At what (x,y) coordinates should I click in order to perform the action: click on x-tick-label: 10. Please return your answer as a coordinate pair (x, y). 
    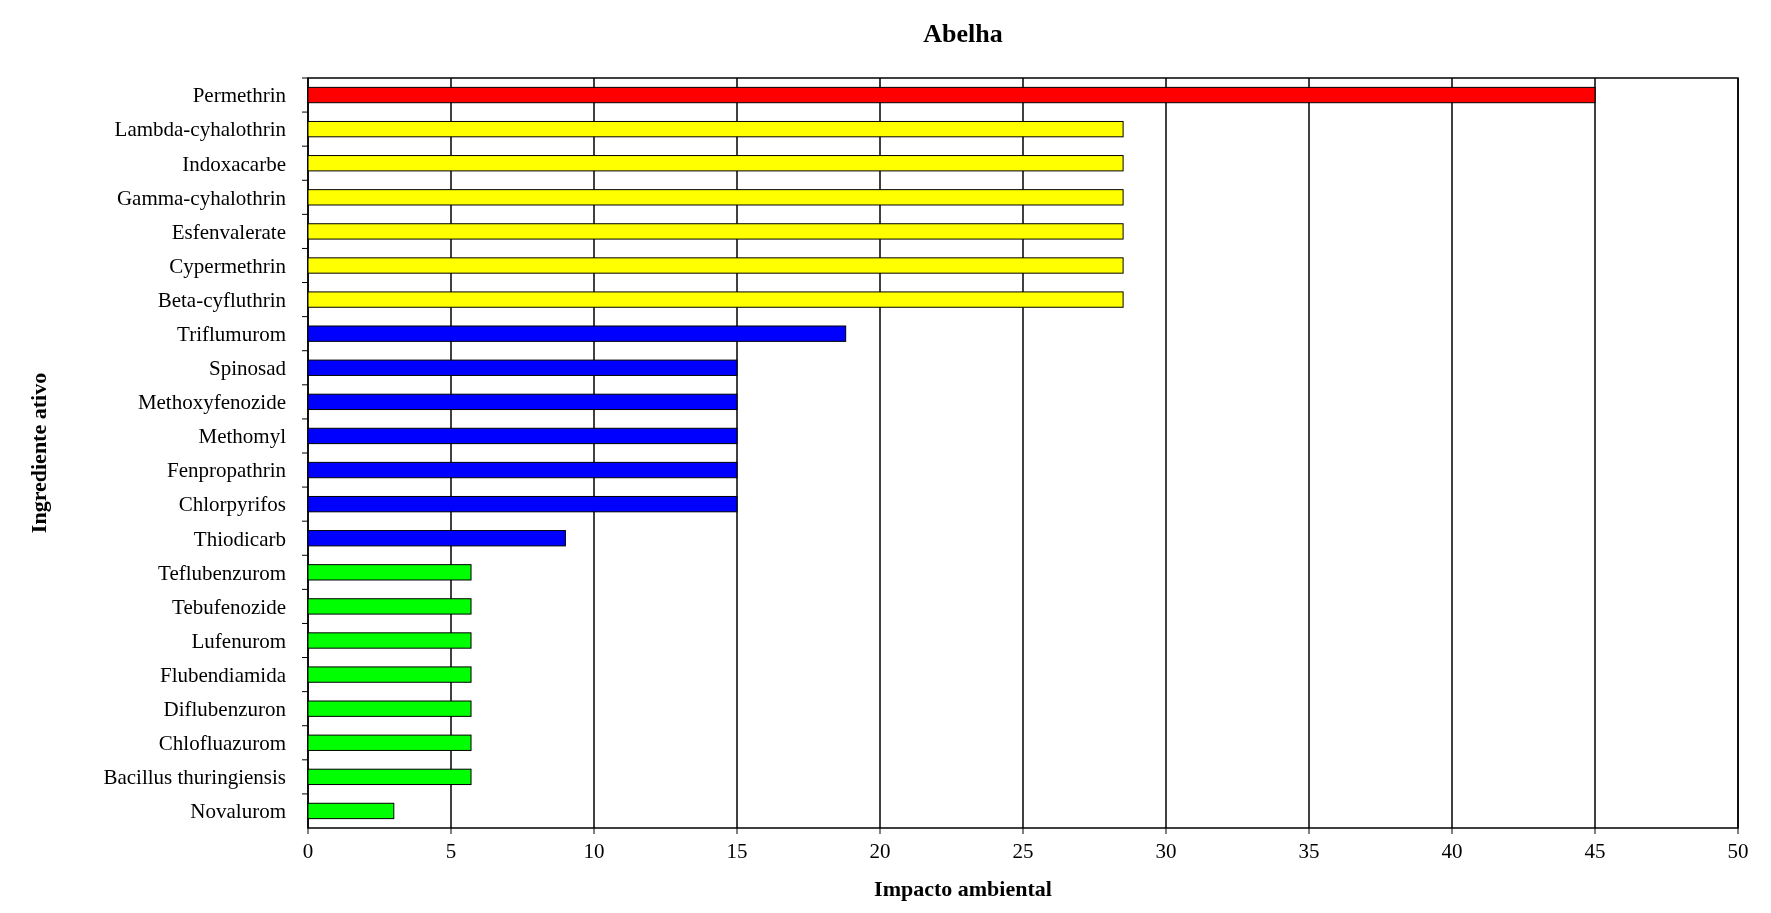
    Looking at the image, I should click on (594, 851).